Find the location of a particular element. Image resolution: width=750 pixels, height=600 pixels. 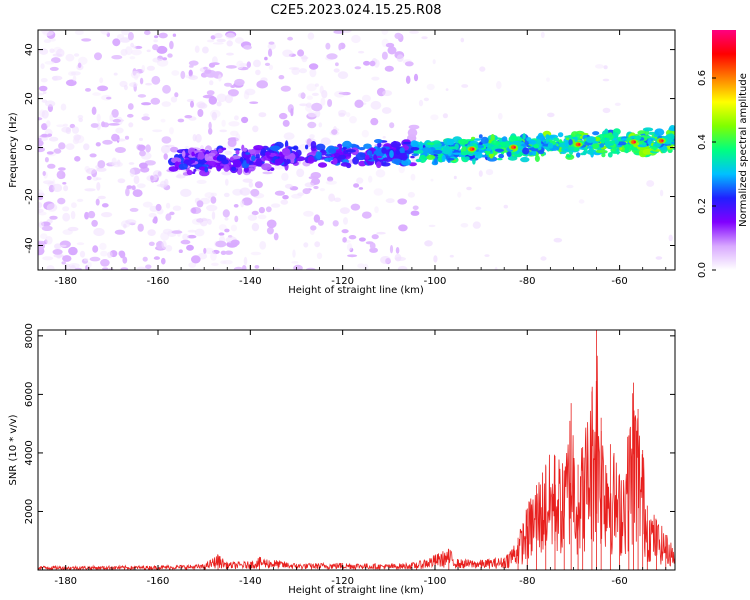

heatmap-cell-1935 is located at coordinates (514, 147).